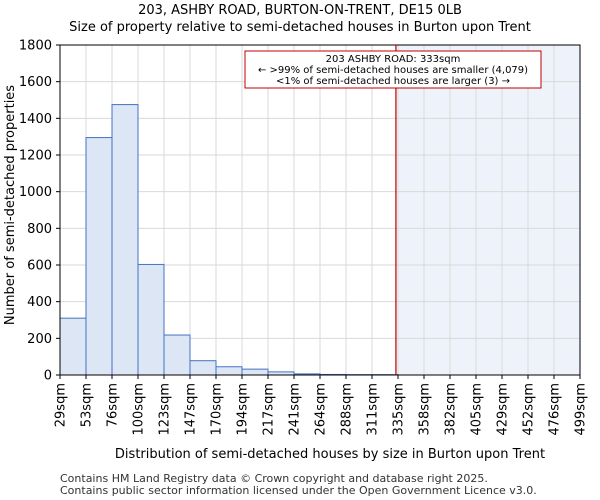 This screenshot has width=600, height=500. Describe the element at coordinates (35, 82) in the screenshot. I see `y-tick-label: 1600` at that location.